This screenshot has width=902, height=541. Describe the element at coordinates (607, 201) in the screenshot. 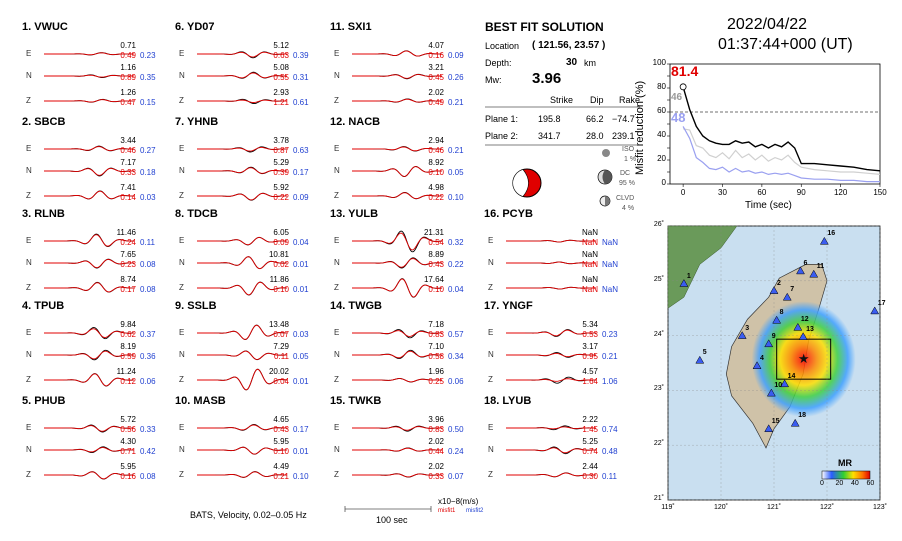

I see `clvd-icon-fill` at that location.